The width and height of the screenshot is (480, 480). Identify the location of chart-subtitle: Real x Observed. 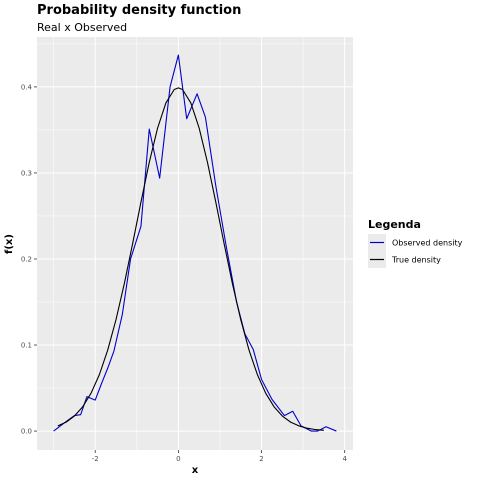
(82, 27).